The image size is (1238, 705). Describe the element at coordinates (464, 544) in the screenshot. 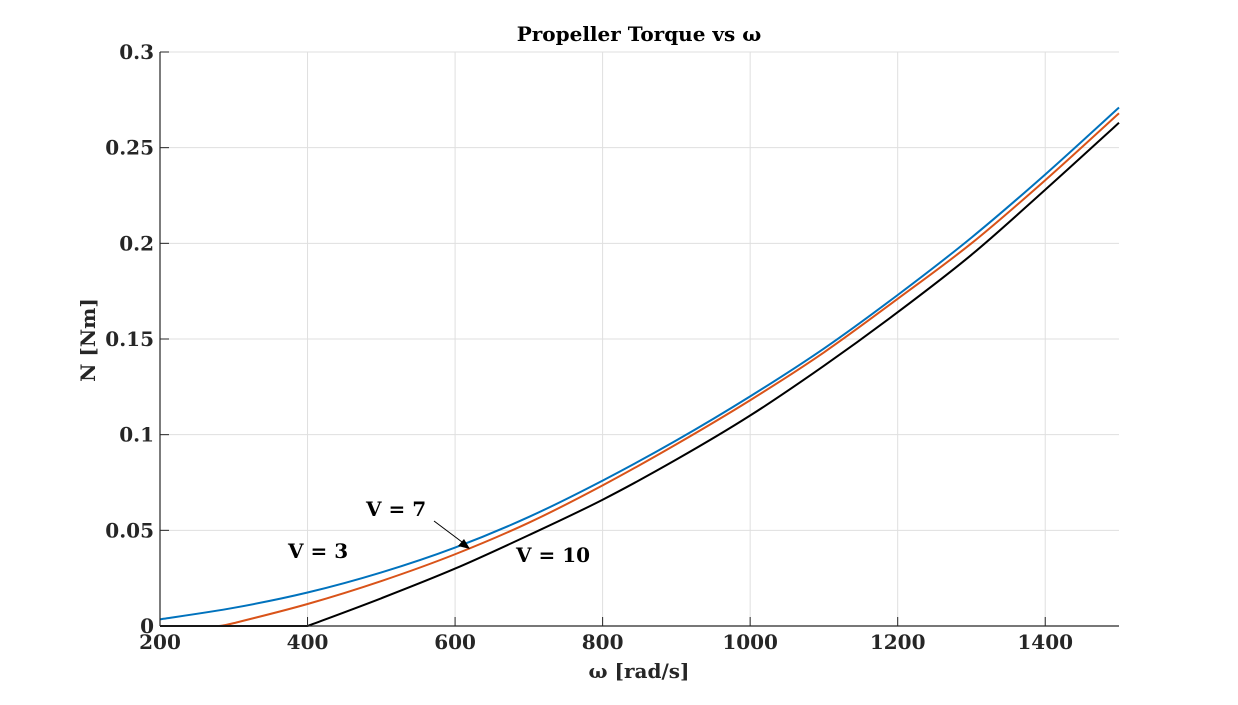

I see `annotation-v7-arrowhead` at that location.